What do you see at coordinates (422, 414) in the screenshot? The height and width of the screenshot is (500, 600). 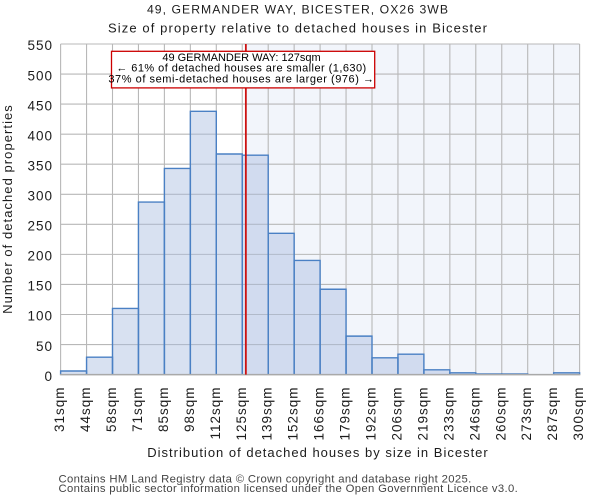 I see `svg-text: 219sqm` at bounding box center [422, 414].